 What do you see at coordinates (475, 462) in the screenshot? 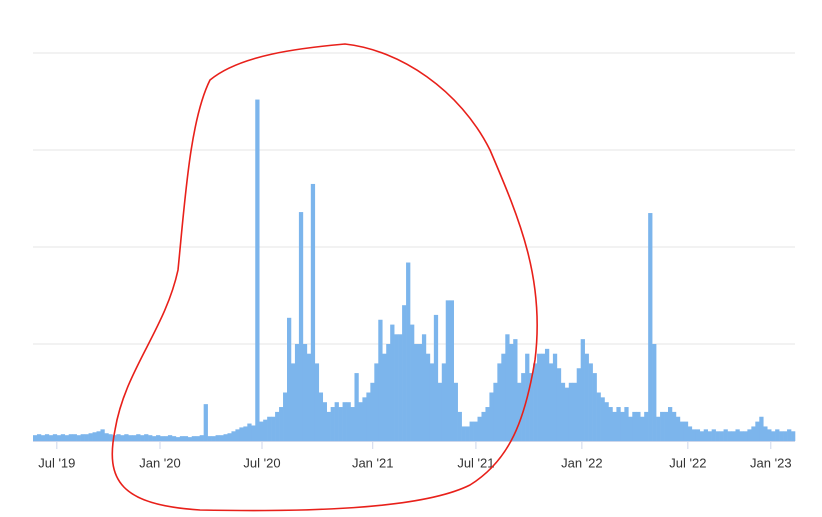
I see `x-tick-label: Jul '21` at bounding box center [475, 462].